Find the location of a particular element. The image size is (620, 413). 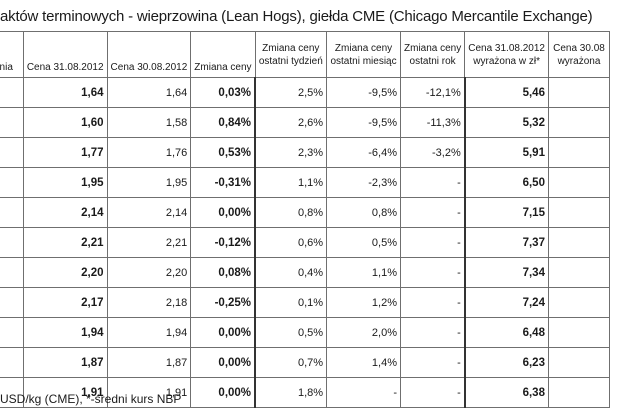

cell-week: 0,5% is located at coordinates (291, 332).